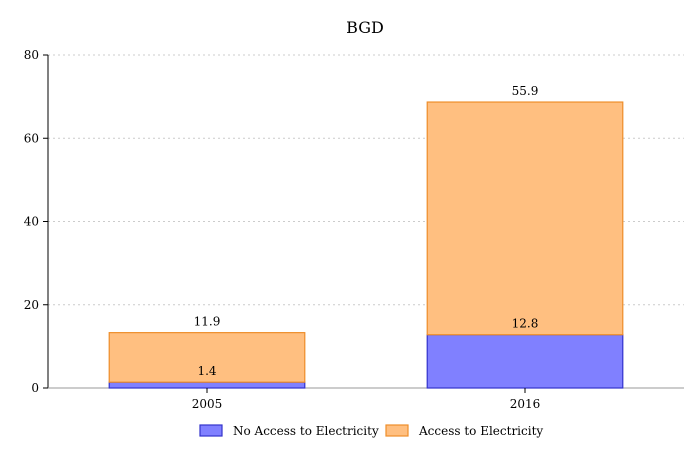  Describe the element at coordinates (35, 388) in the screenshot. I see `y-tick-label: 0` at that location.